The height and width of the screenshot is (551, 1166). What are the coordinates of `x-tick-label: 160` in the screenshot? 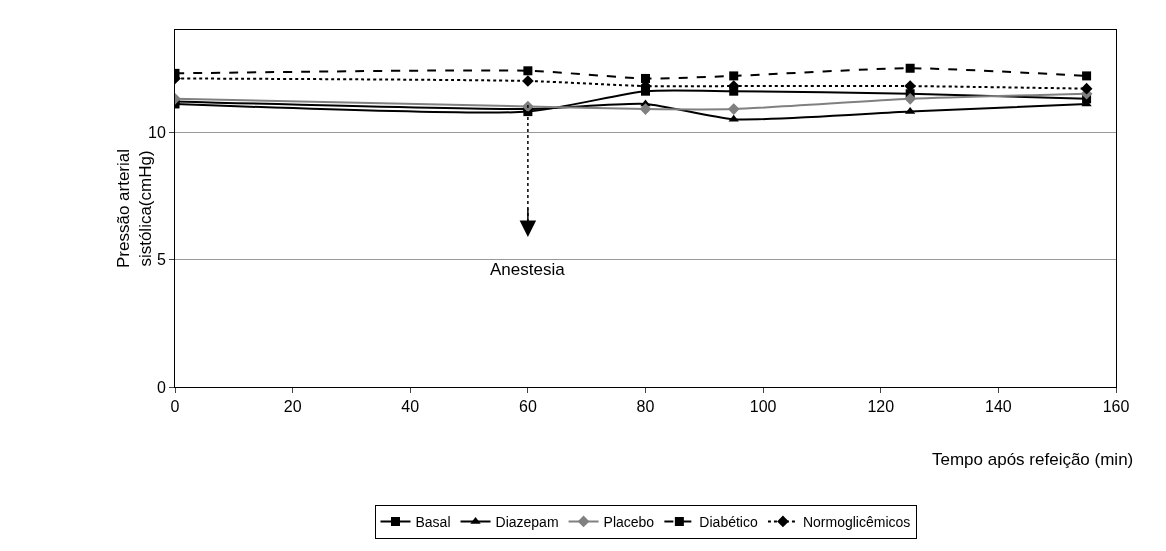 It's located at (1116, 407).